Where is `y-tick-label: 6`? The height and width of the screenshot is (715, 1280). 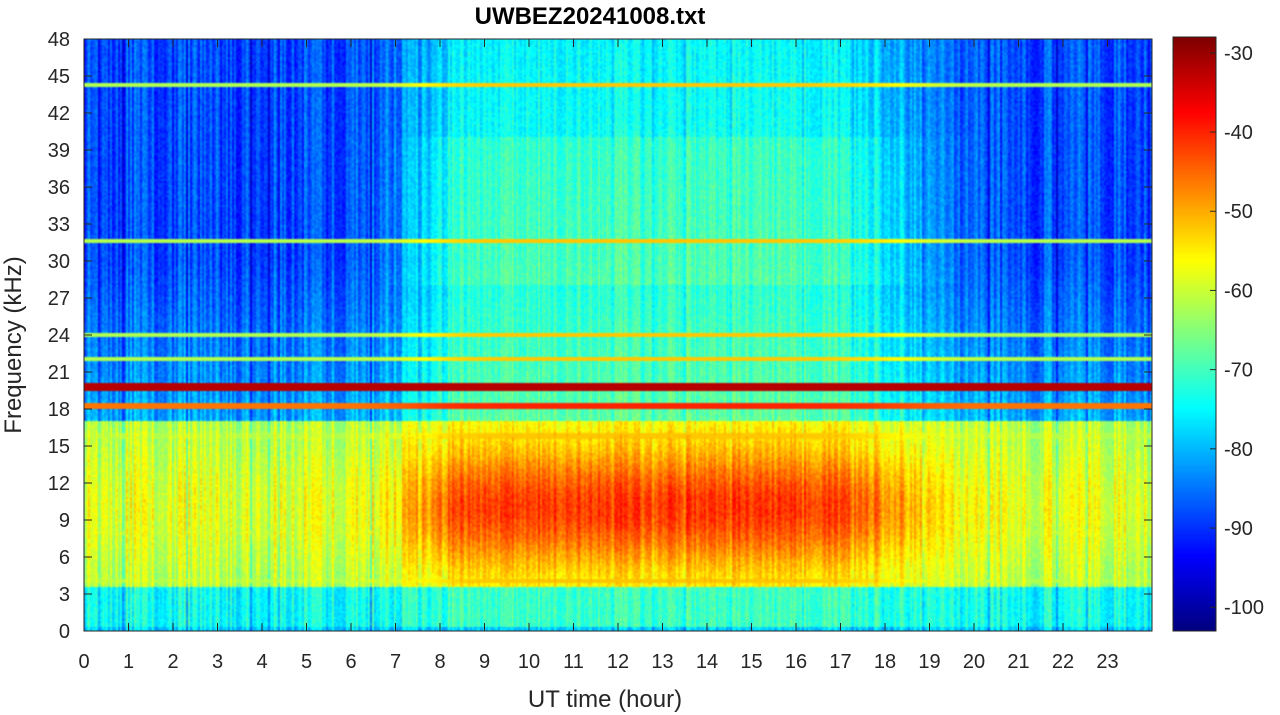 y-tick-label: 6 is located at coordinates (64, 558).